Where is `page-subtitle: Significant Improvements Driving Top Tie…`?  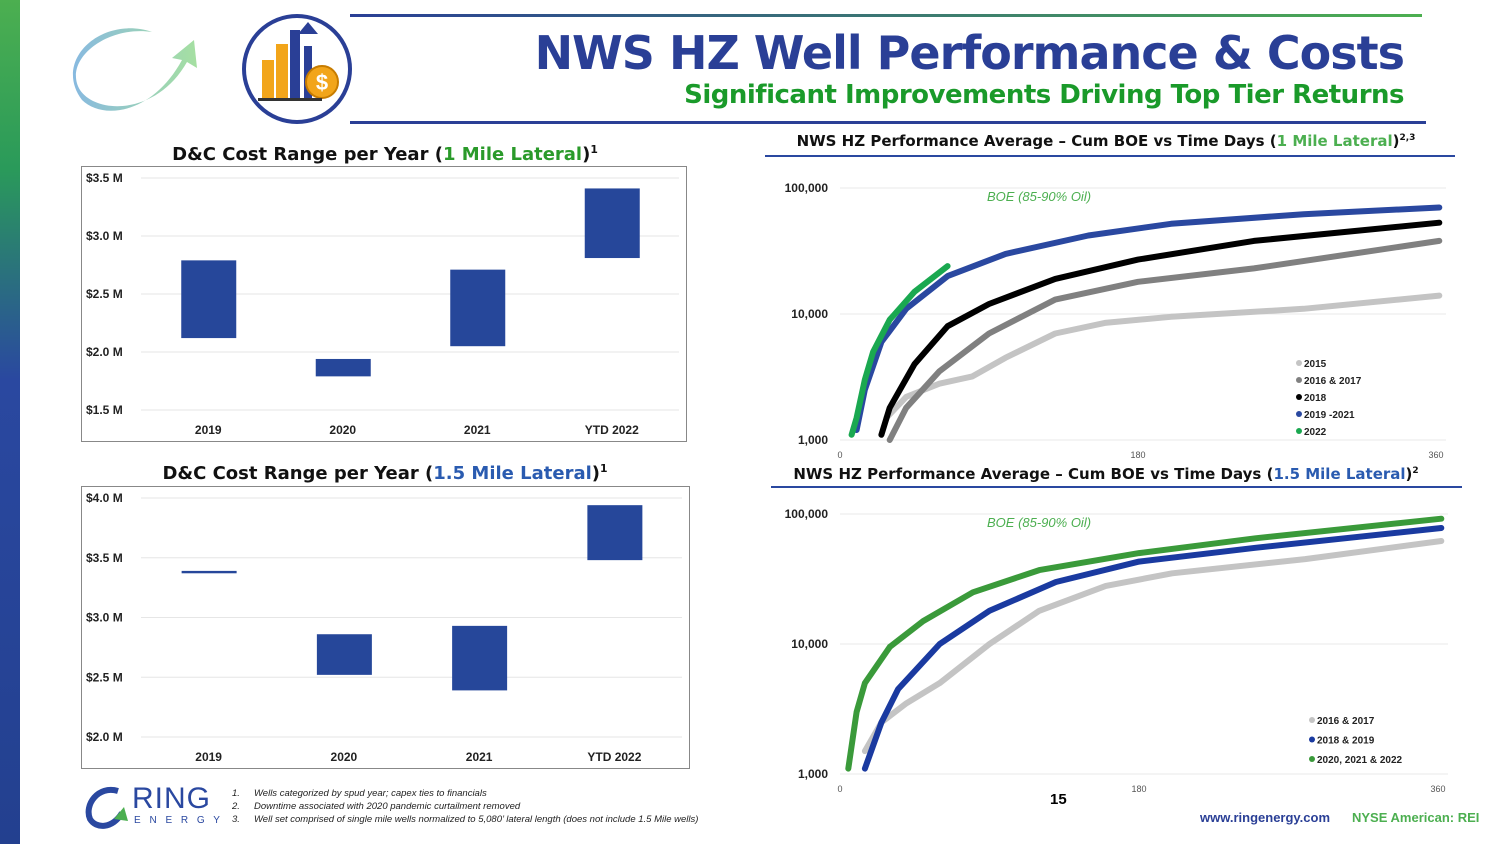 page-subtitle: Significant Improvements Driving Top Tie… is located at coordinates (1044, 95).